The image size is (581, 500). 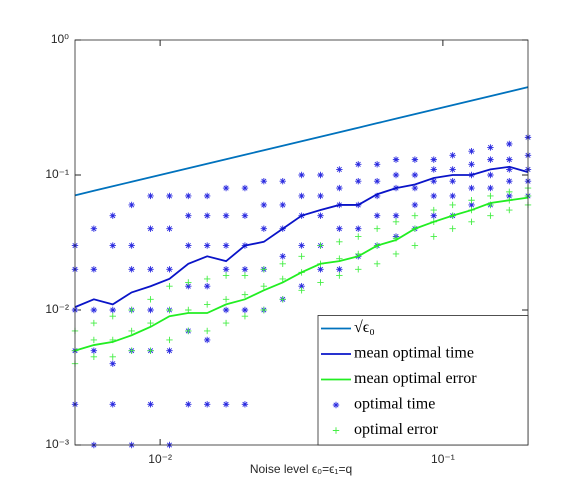 What do you see at coordinates (414, 353) in the screenshot?
I see `legend-label: mean optimal time` at bounding box center [414, 353].